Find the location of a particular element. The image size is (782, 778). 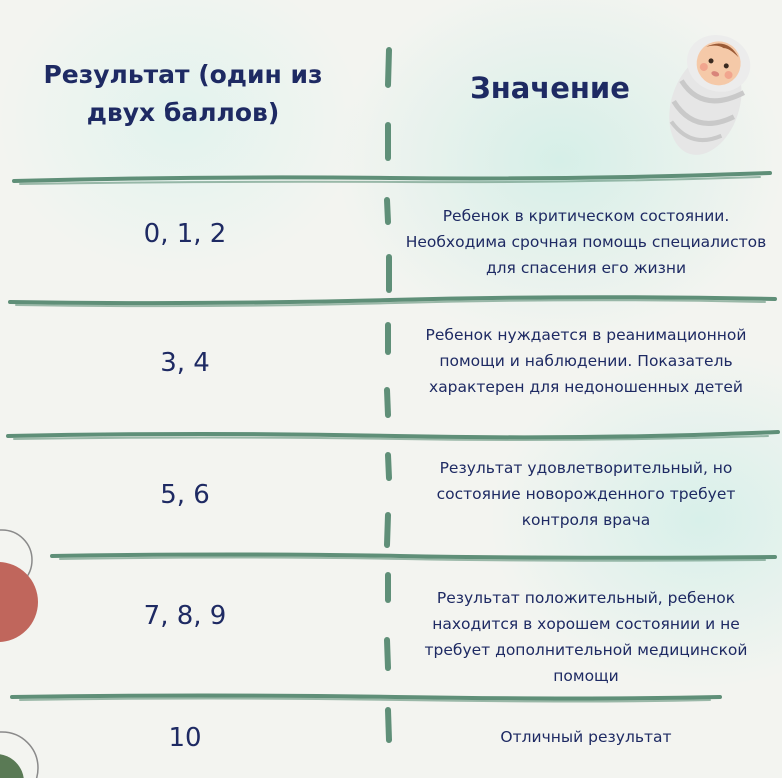

column-header-meaning: Значение is located at coordinates (550, 88).